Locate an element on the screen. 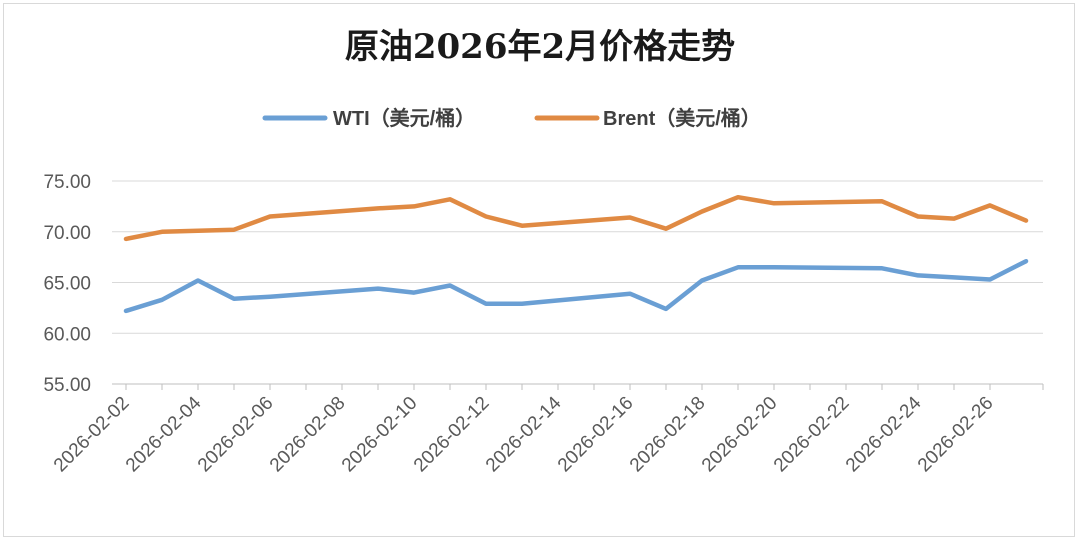 The image size is (1080, 542). x-tick-label: 2026-02-08 is located at coordinates (308, 435).